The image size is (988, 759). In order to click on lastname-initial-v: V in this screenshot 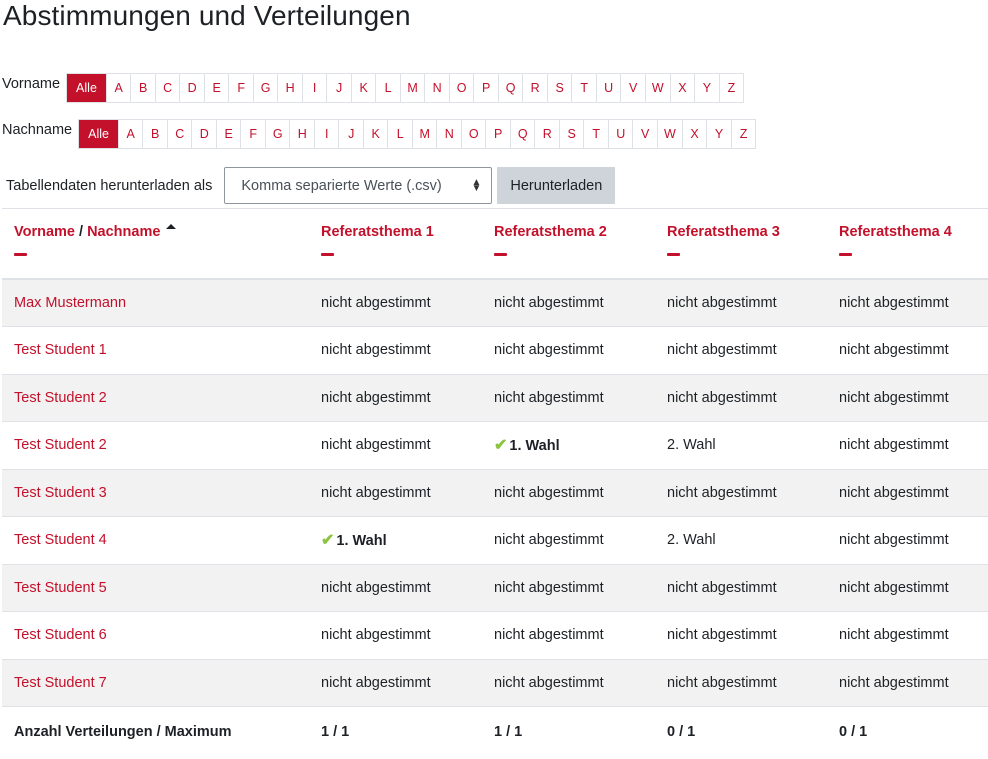, I will do `click(644, 134)`.